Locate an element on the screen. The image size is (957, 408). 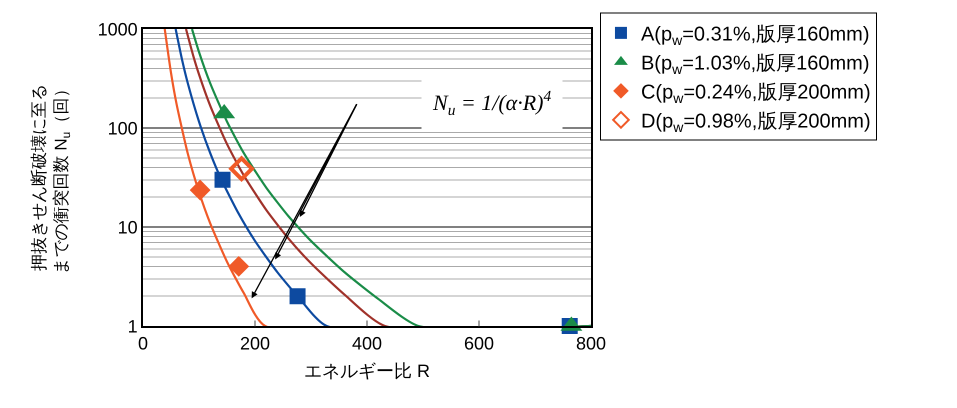
y-tick-label: 10 is located at coordinates (128, 227).